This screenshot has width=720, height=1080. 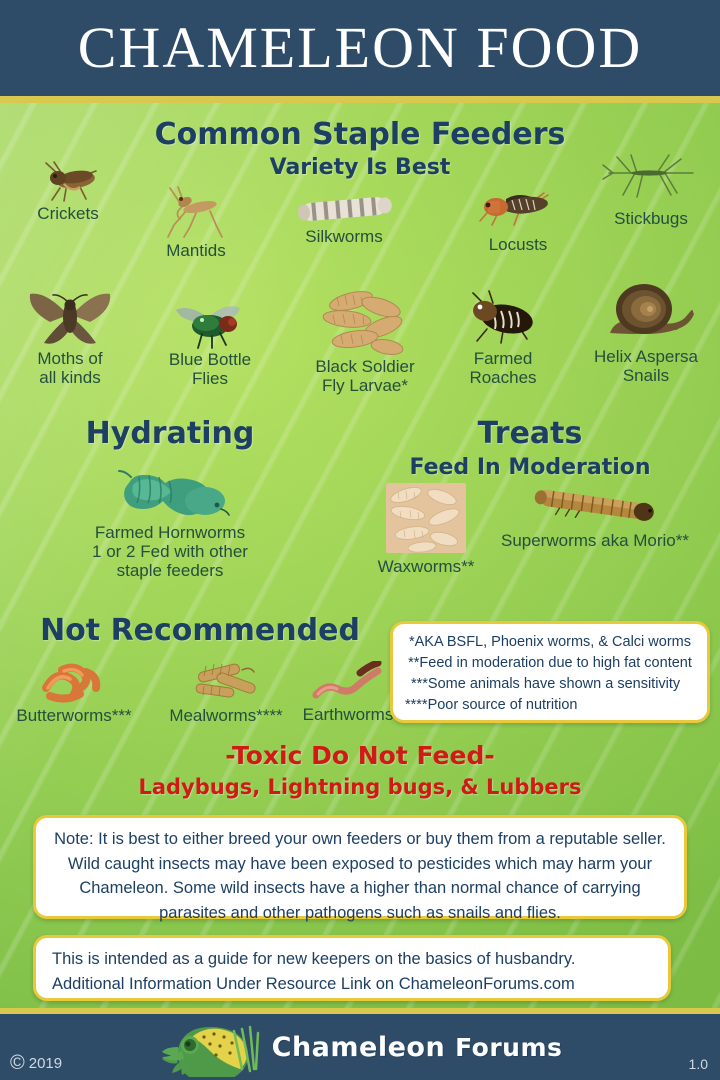 I want to click on notrec-item-butterworms: Butterworms***, so click(x=74, y=691).